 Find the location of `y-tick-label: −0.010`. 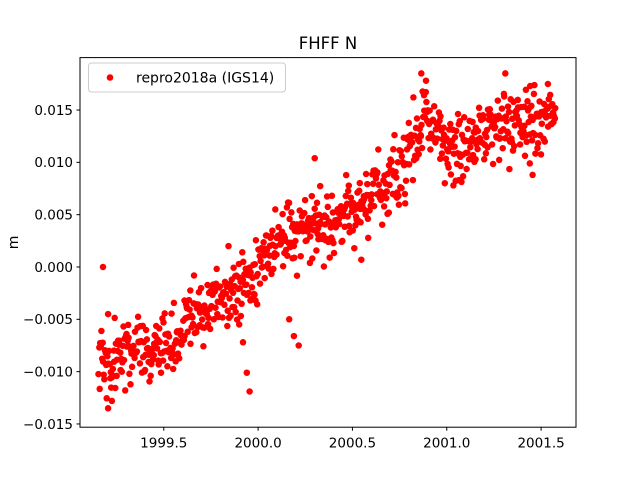

y-tick-label: −0.010 is located at coordinates (48, 372).